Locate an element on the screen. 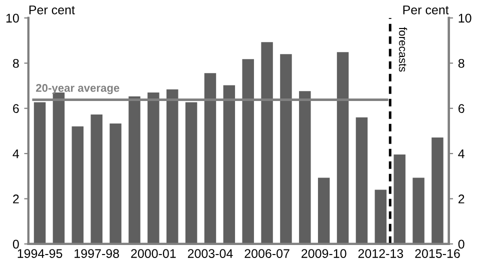  y-tick-label: 6 is located at coordinates (16, 108).